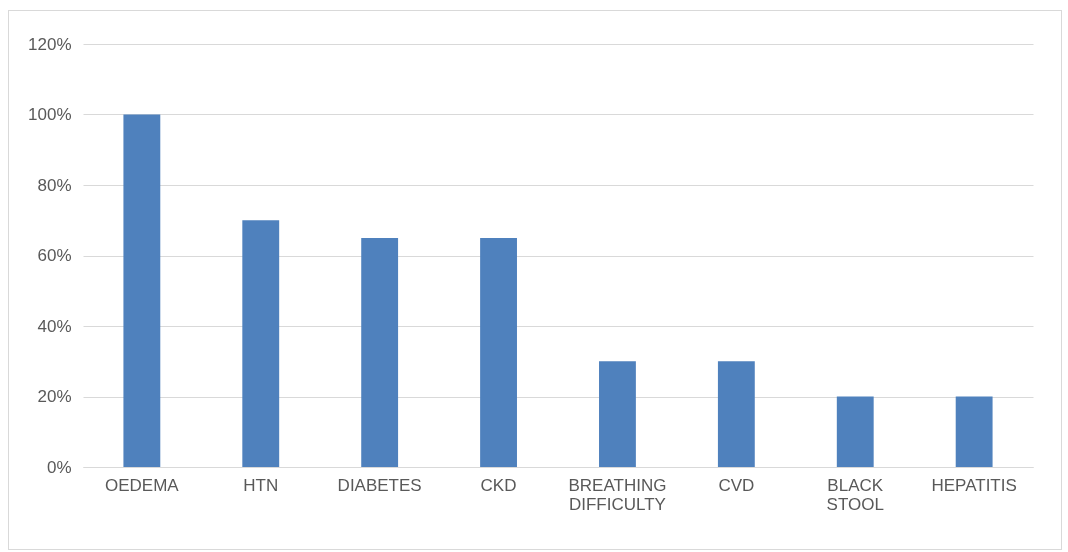 Image resolution: width=1068 pixels, height=552 pixels. Describe the element at coordinates (498, 485) in the screenshot. I see `x-tick-label: CKD` at that location.